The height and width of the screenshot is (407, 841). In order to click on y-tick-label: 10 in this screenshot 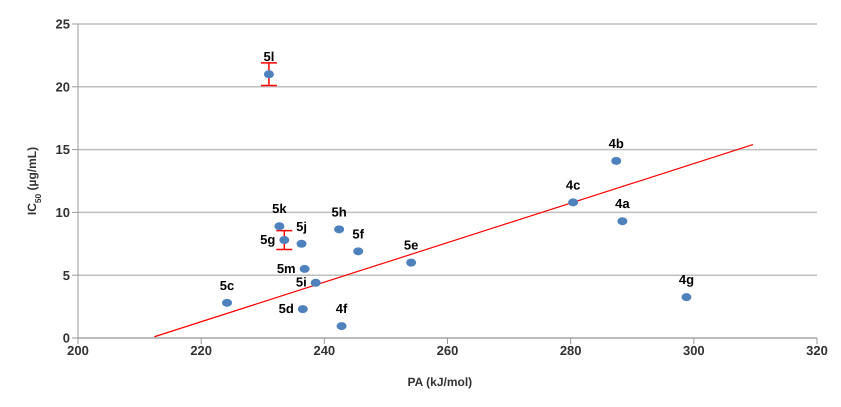, I will do `click(63, 212)`.